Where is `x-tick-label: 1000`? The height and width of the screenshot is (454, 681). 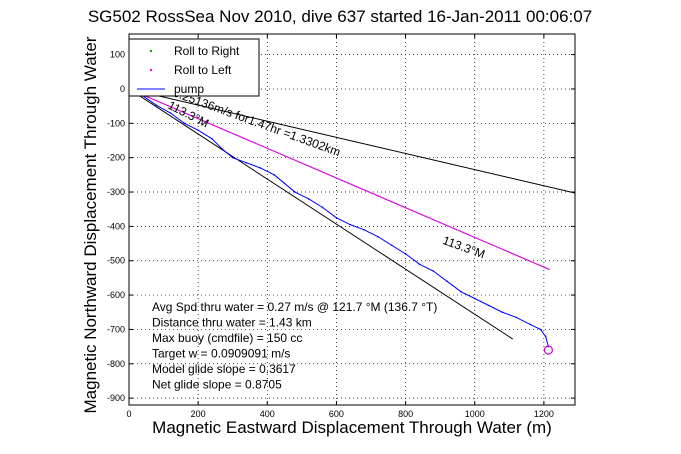 x-tick-label: 1000 is located at coordinates (475, 414).